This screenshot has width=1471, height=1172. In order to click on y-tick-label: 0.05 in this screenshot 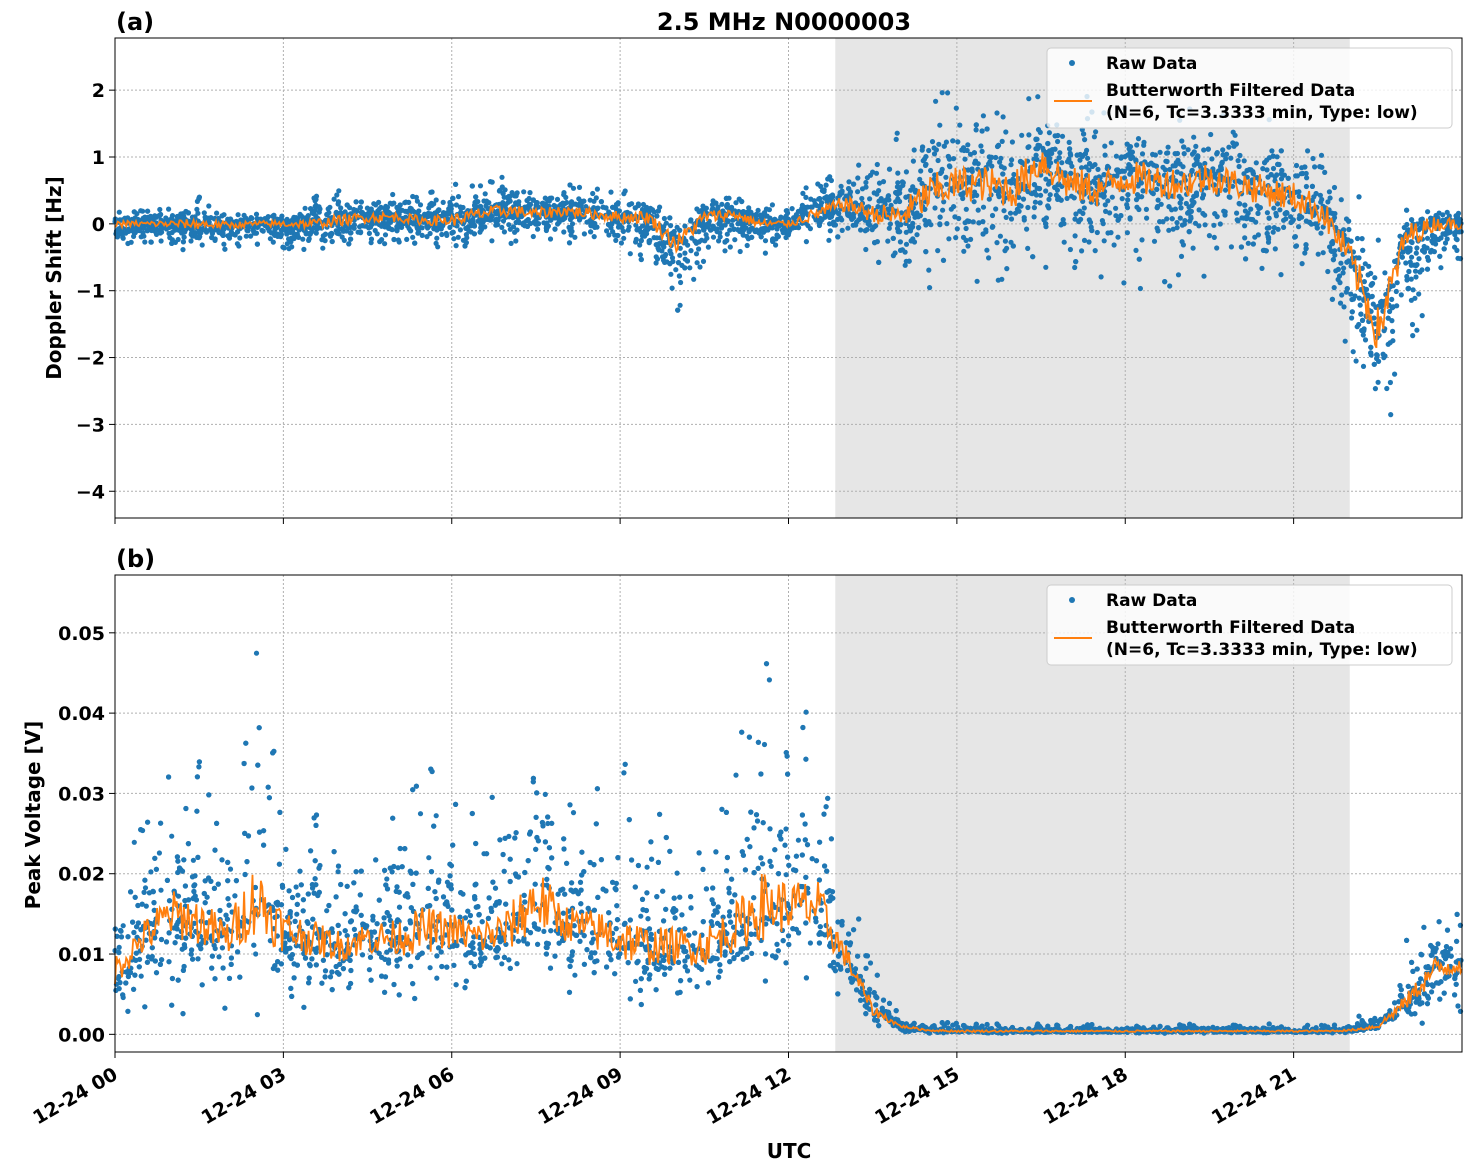, I will do `click(81, 634)`.